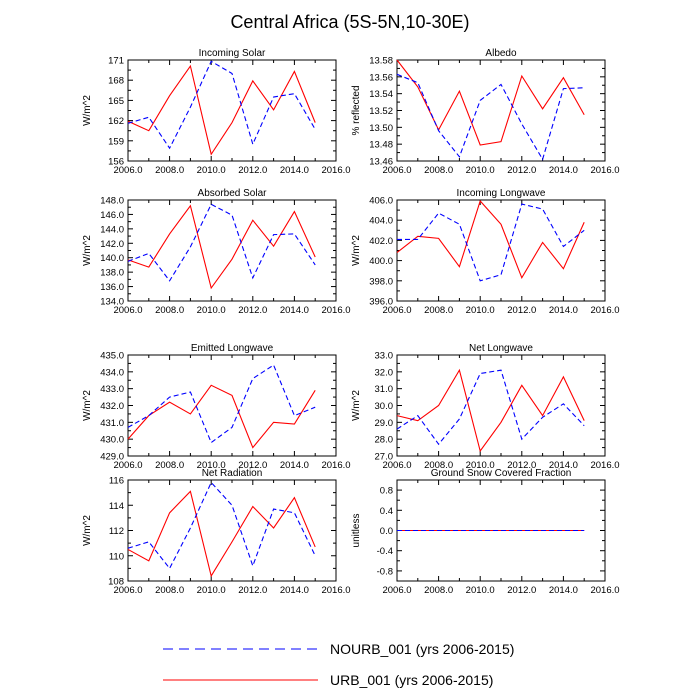  What do you see at coordinates (386, 491) in the screenshot?
I see `y-tick-label: 0.8` at bounding box center [386, 491].